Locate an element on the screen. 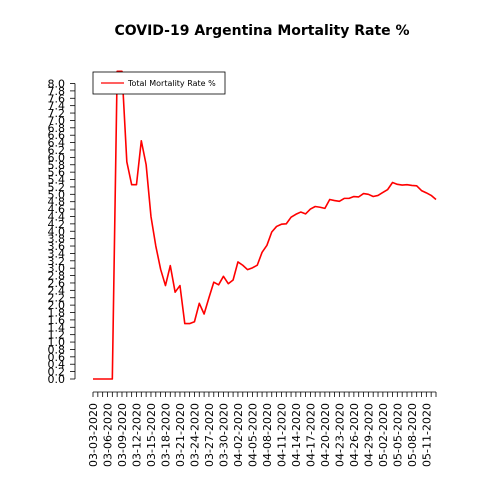 This screenshot has height=480, width=480. x-tick-label: 03-27-2020 is located at coordinates (209, 435).